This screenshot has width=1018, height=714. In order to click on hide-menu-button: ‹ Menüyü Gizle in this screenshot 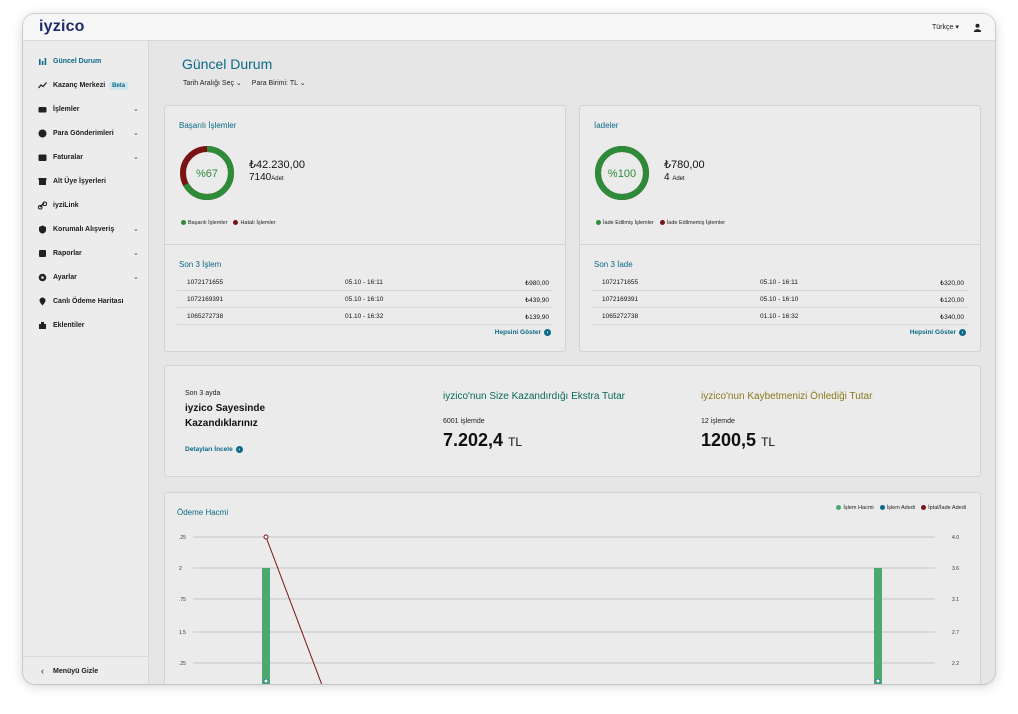, I will do `click(86, 671)`.